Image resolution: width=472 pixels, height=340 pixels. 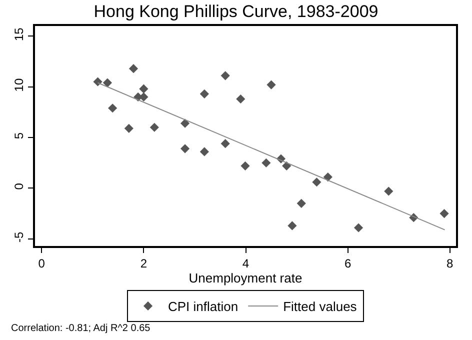 What do you see at coordinates (203, 306) in the screenshot?
I see `legend-label: CPI inflation` at bounding box center [203, 306].